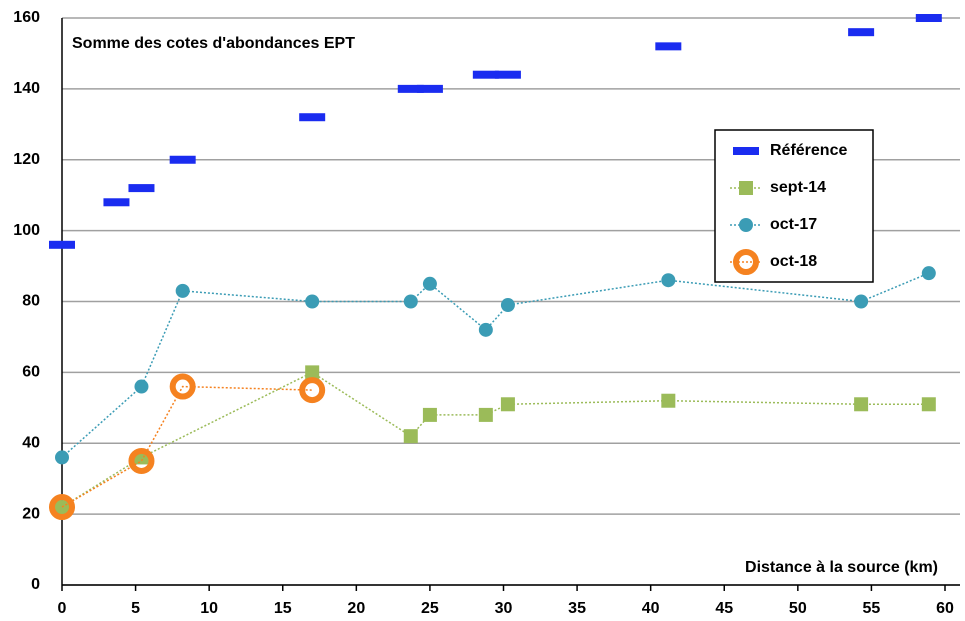 This screenshot has width=965, height=621. Describe the element at coordinates (798, 187) in the screenshot. I see `legend-label: sept-14` at that location.